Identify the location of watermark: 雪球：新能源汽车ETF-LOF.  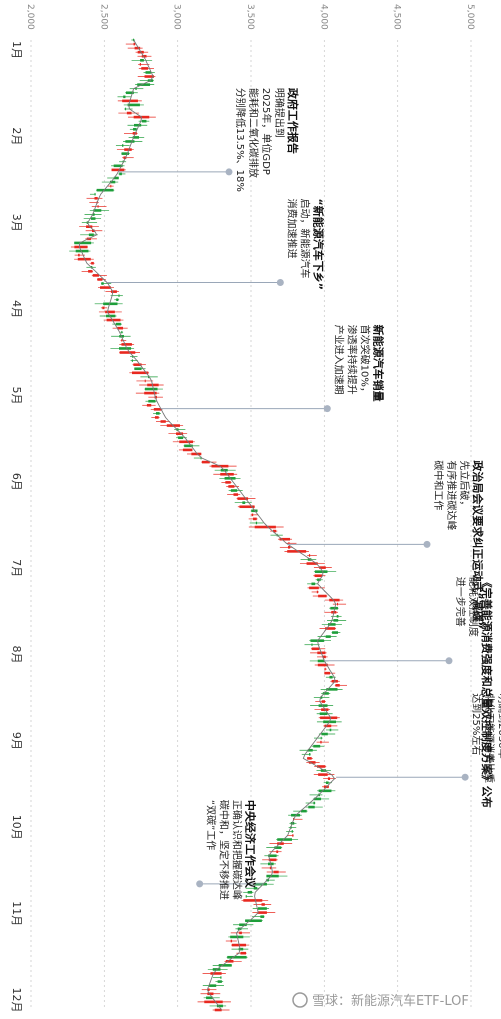
(380, 1000).